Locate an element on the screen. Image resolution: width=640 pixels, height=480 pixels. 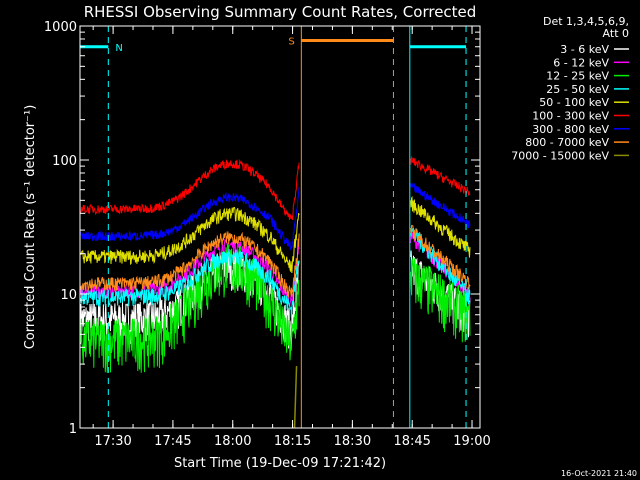
legend-label-2: 12 - 25 keV is located at coordinates (577, 76).